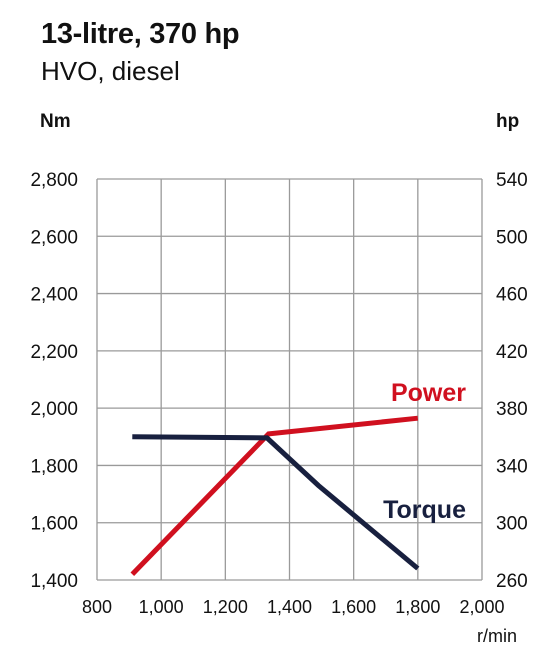 The width and height of the screenshot is (545, 663). I want to click on x-tick-label: 800, so click(97, 607).